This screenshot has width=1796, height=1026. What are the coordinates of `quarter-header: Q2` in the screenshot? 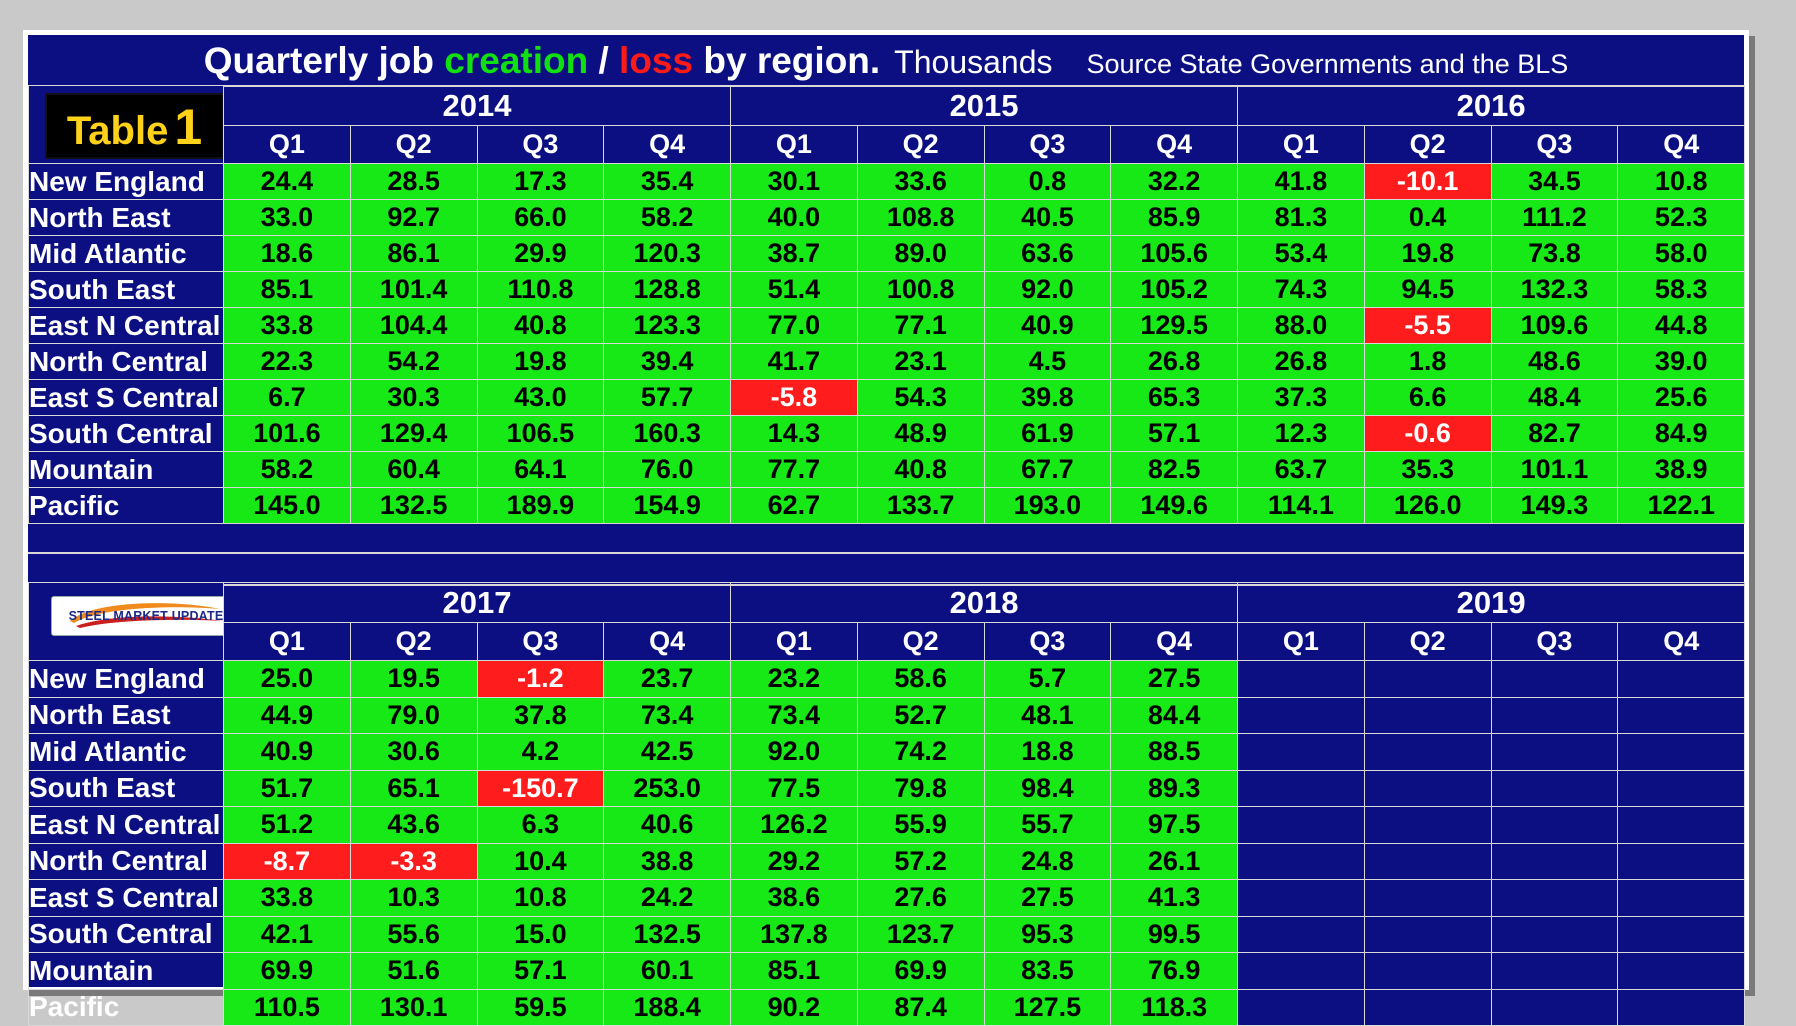 It's located at (920, 641).